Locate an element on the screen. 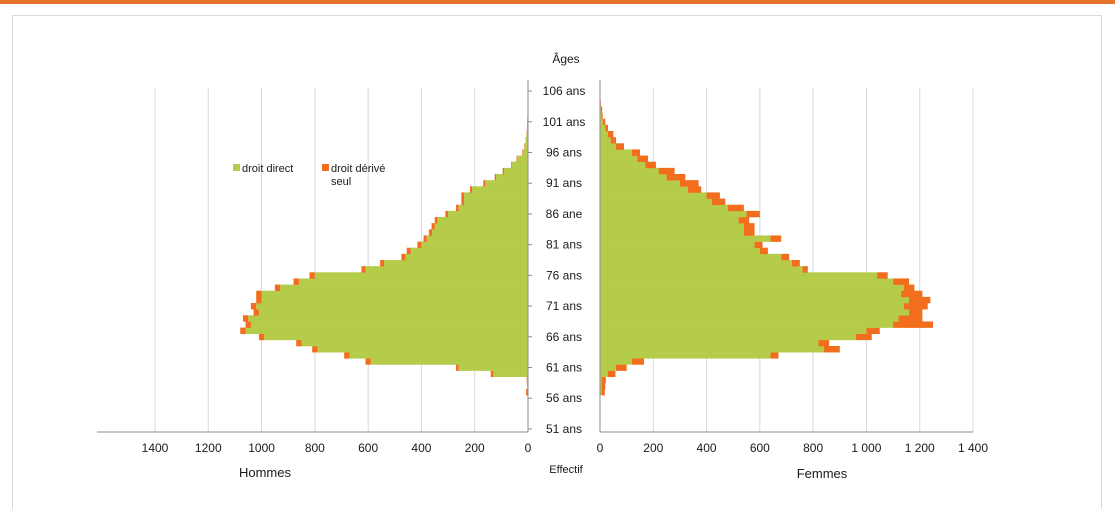 Image resolution: width=1115 pixels, height=511 pixels. legend: droit direct droit dérivé seul is located at coordinates (309, 175).